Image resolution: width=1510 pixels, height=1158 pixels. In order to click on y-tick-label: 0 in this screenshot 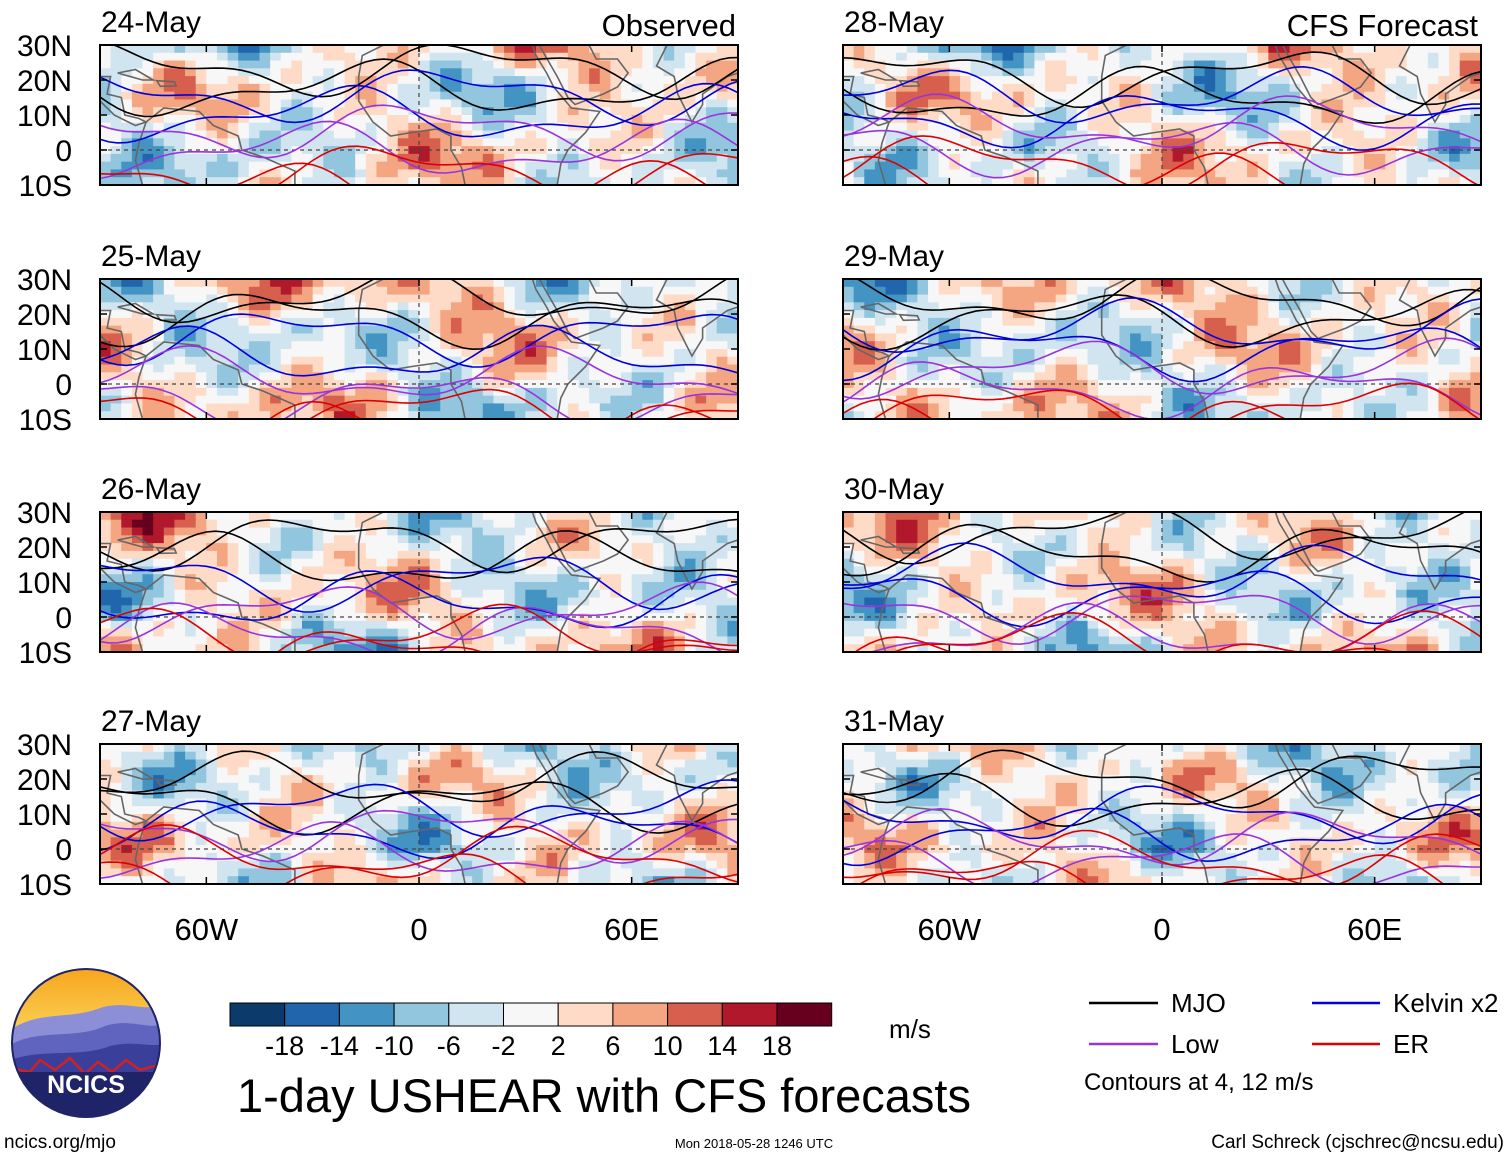, I will do `click(63, 385)`.